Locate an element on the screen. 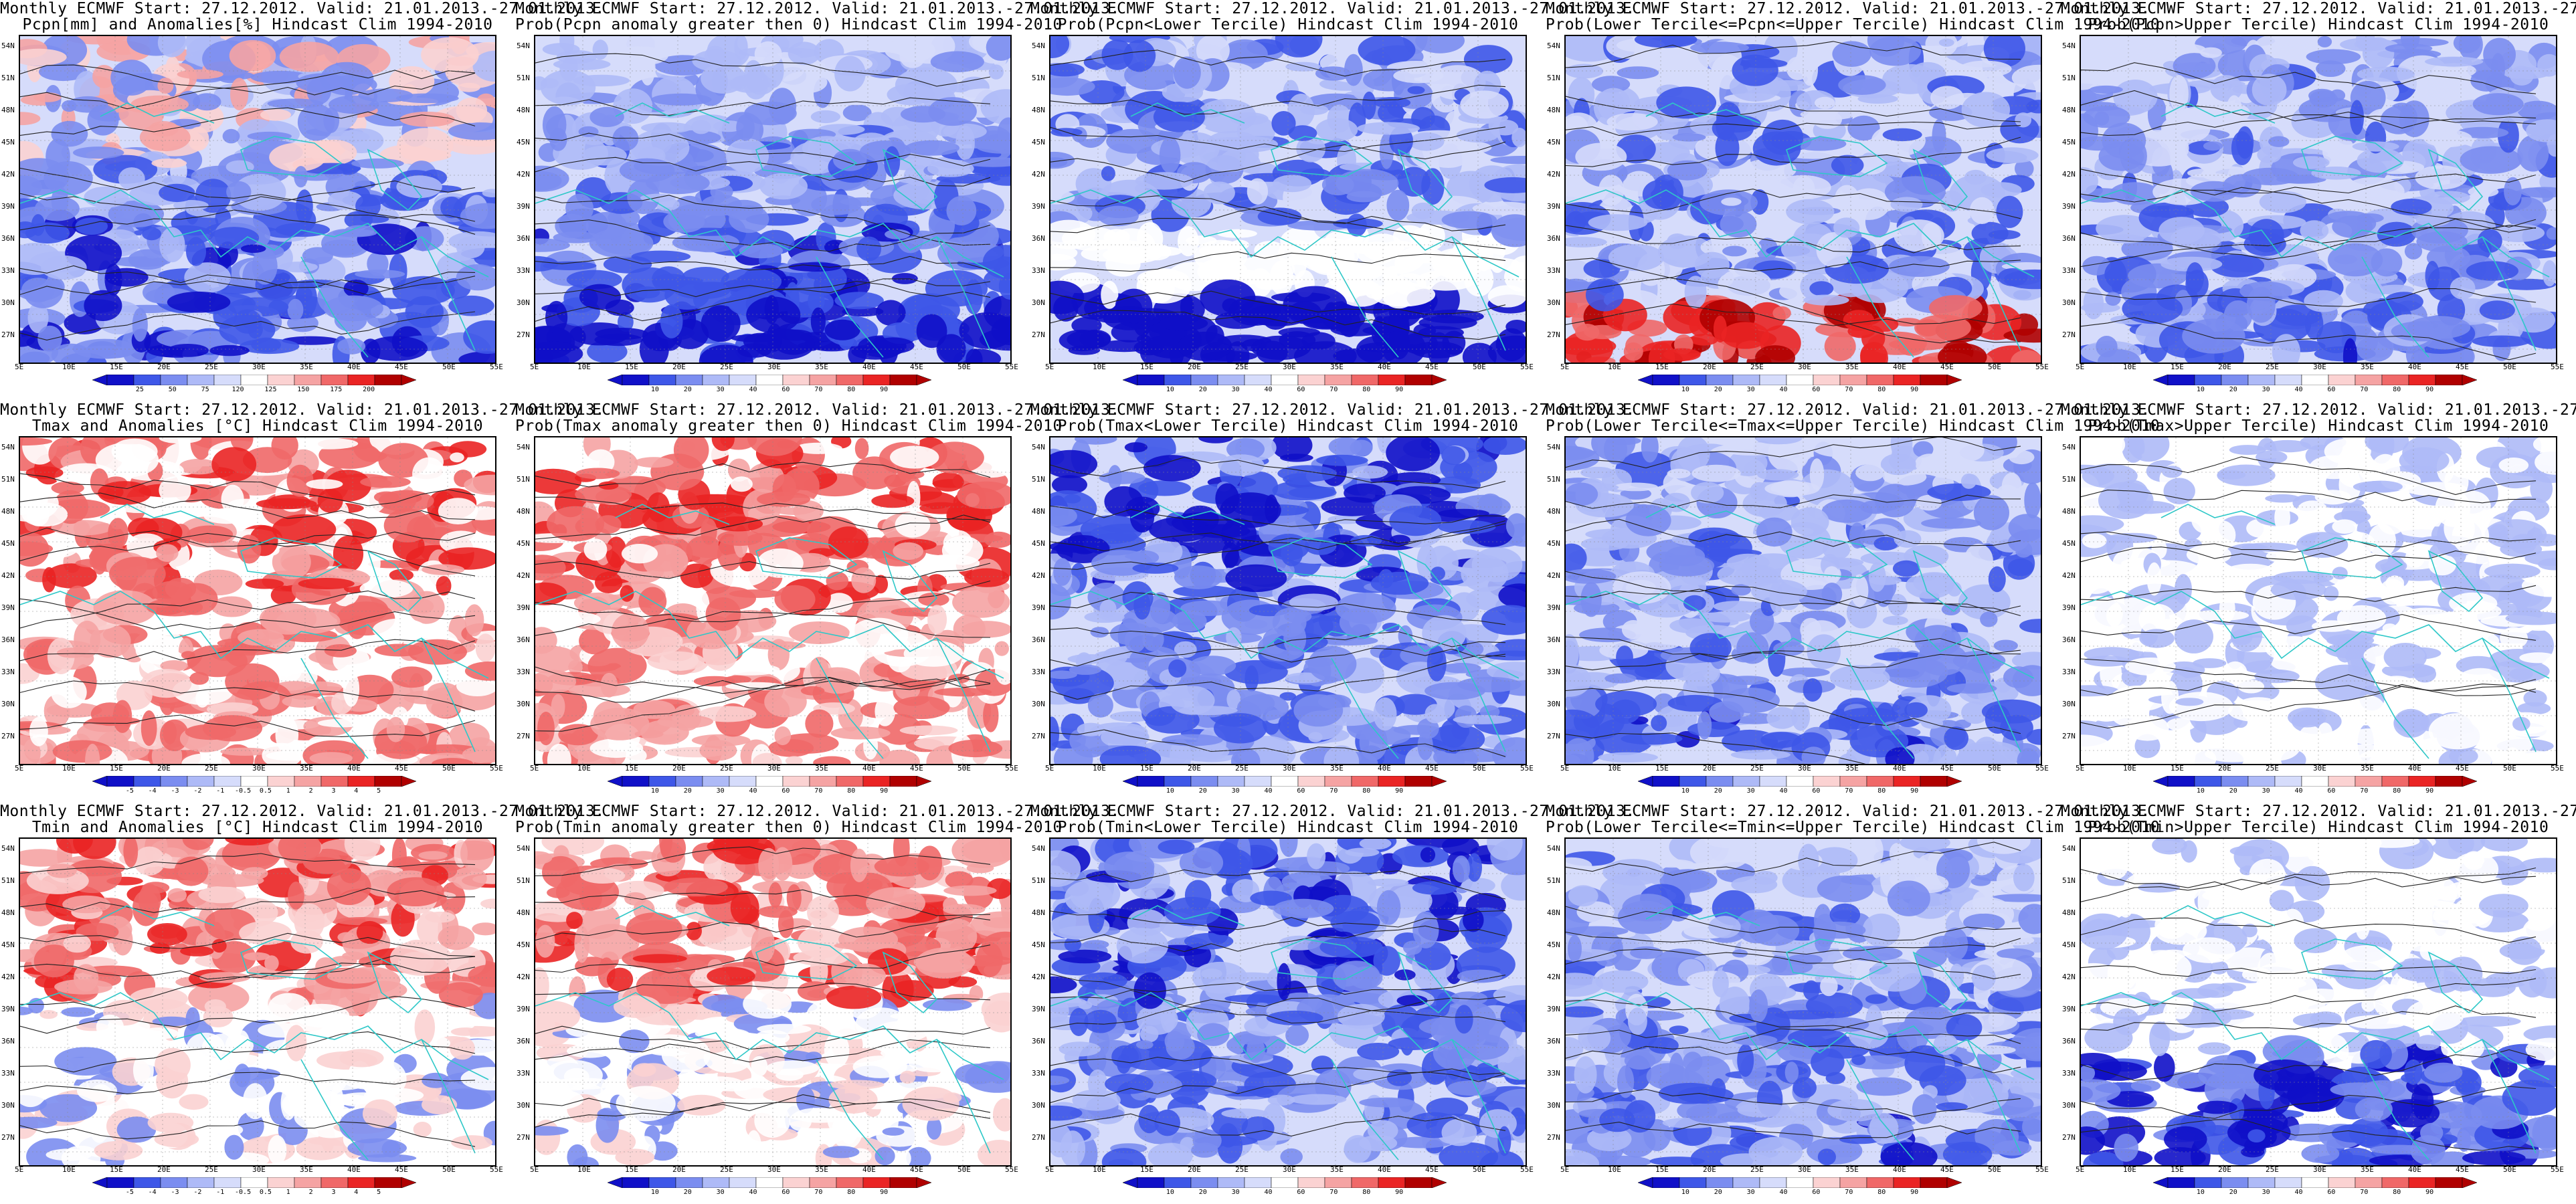 This screenshot has height=1204, width=2576. colorbar-tick-label: 20 is located at coordinates (1718, 389).